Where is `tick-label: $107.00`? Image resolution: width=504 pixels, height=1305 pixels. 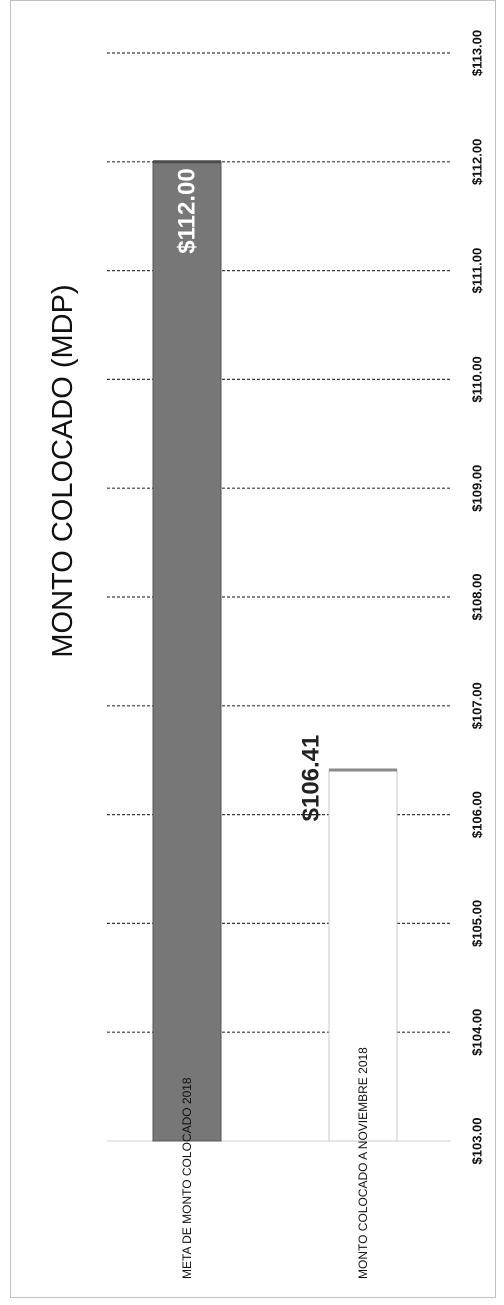 tick-label: $107.00 is located at coordinates (477, 705).